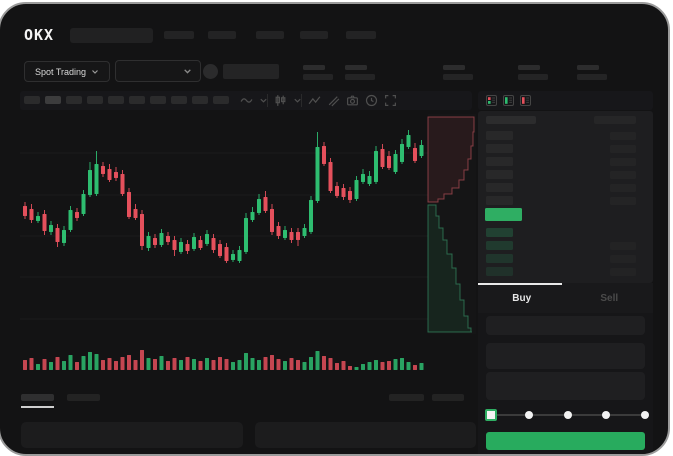 The width and height of the screenshot is (673, 456). I want to click on buy-tab-label: Buy, so click(522, 298).